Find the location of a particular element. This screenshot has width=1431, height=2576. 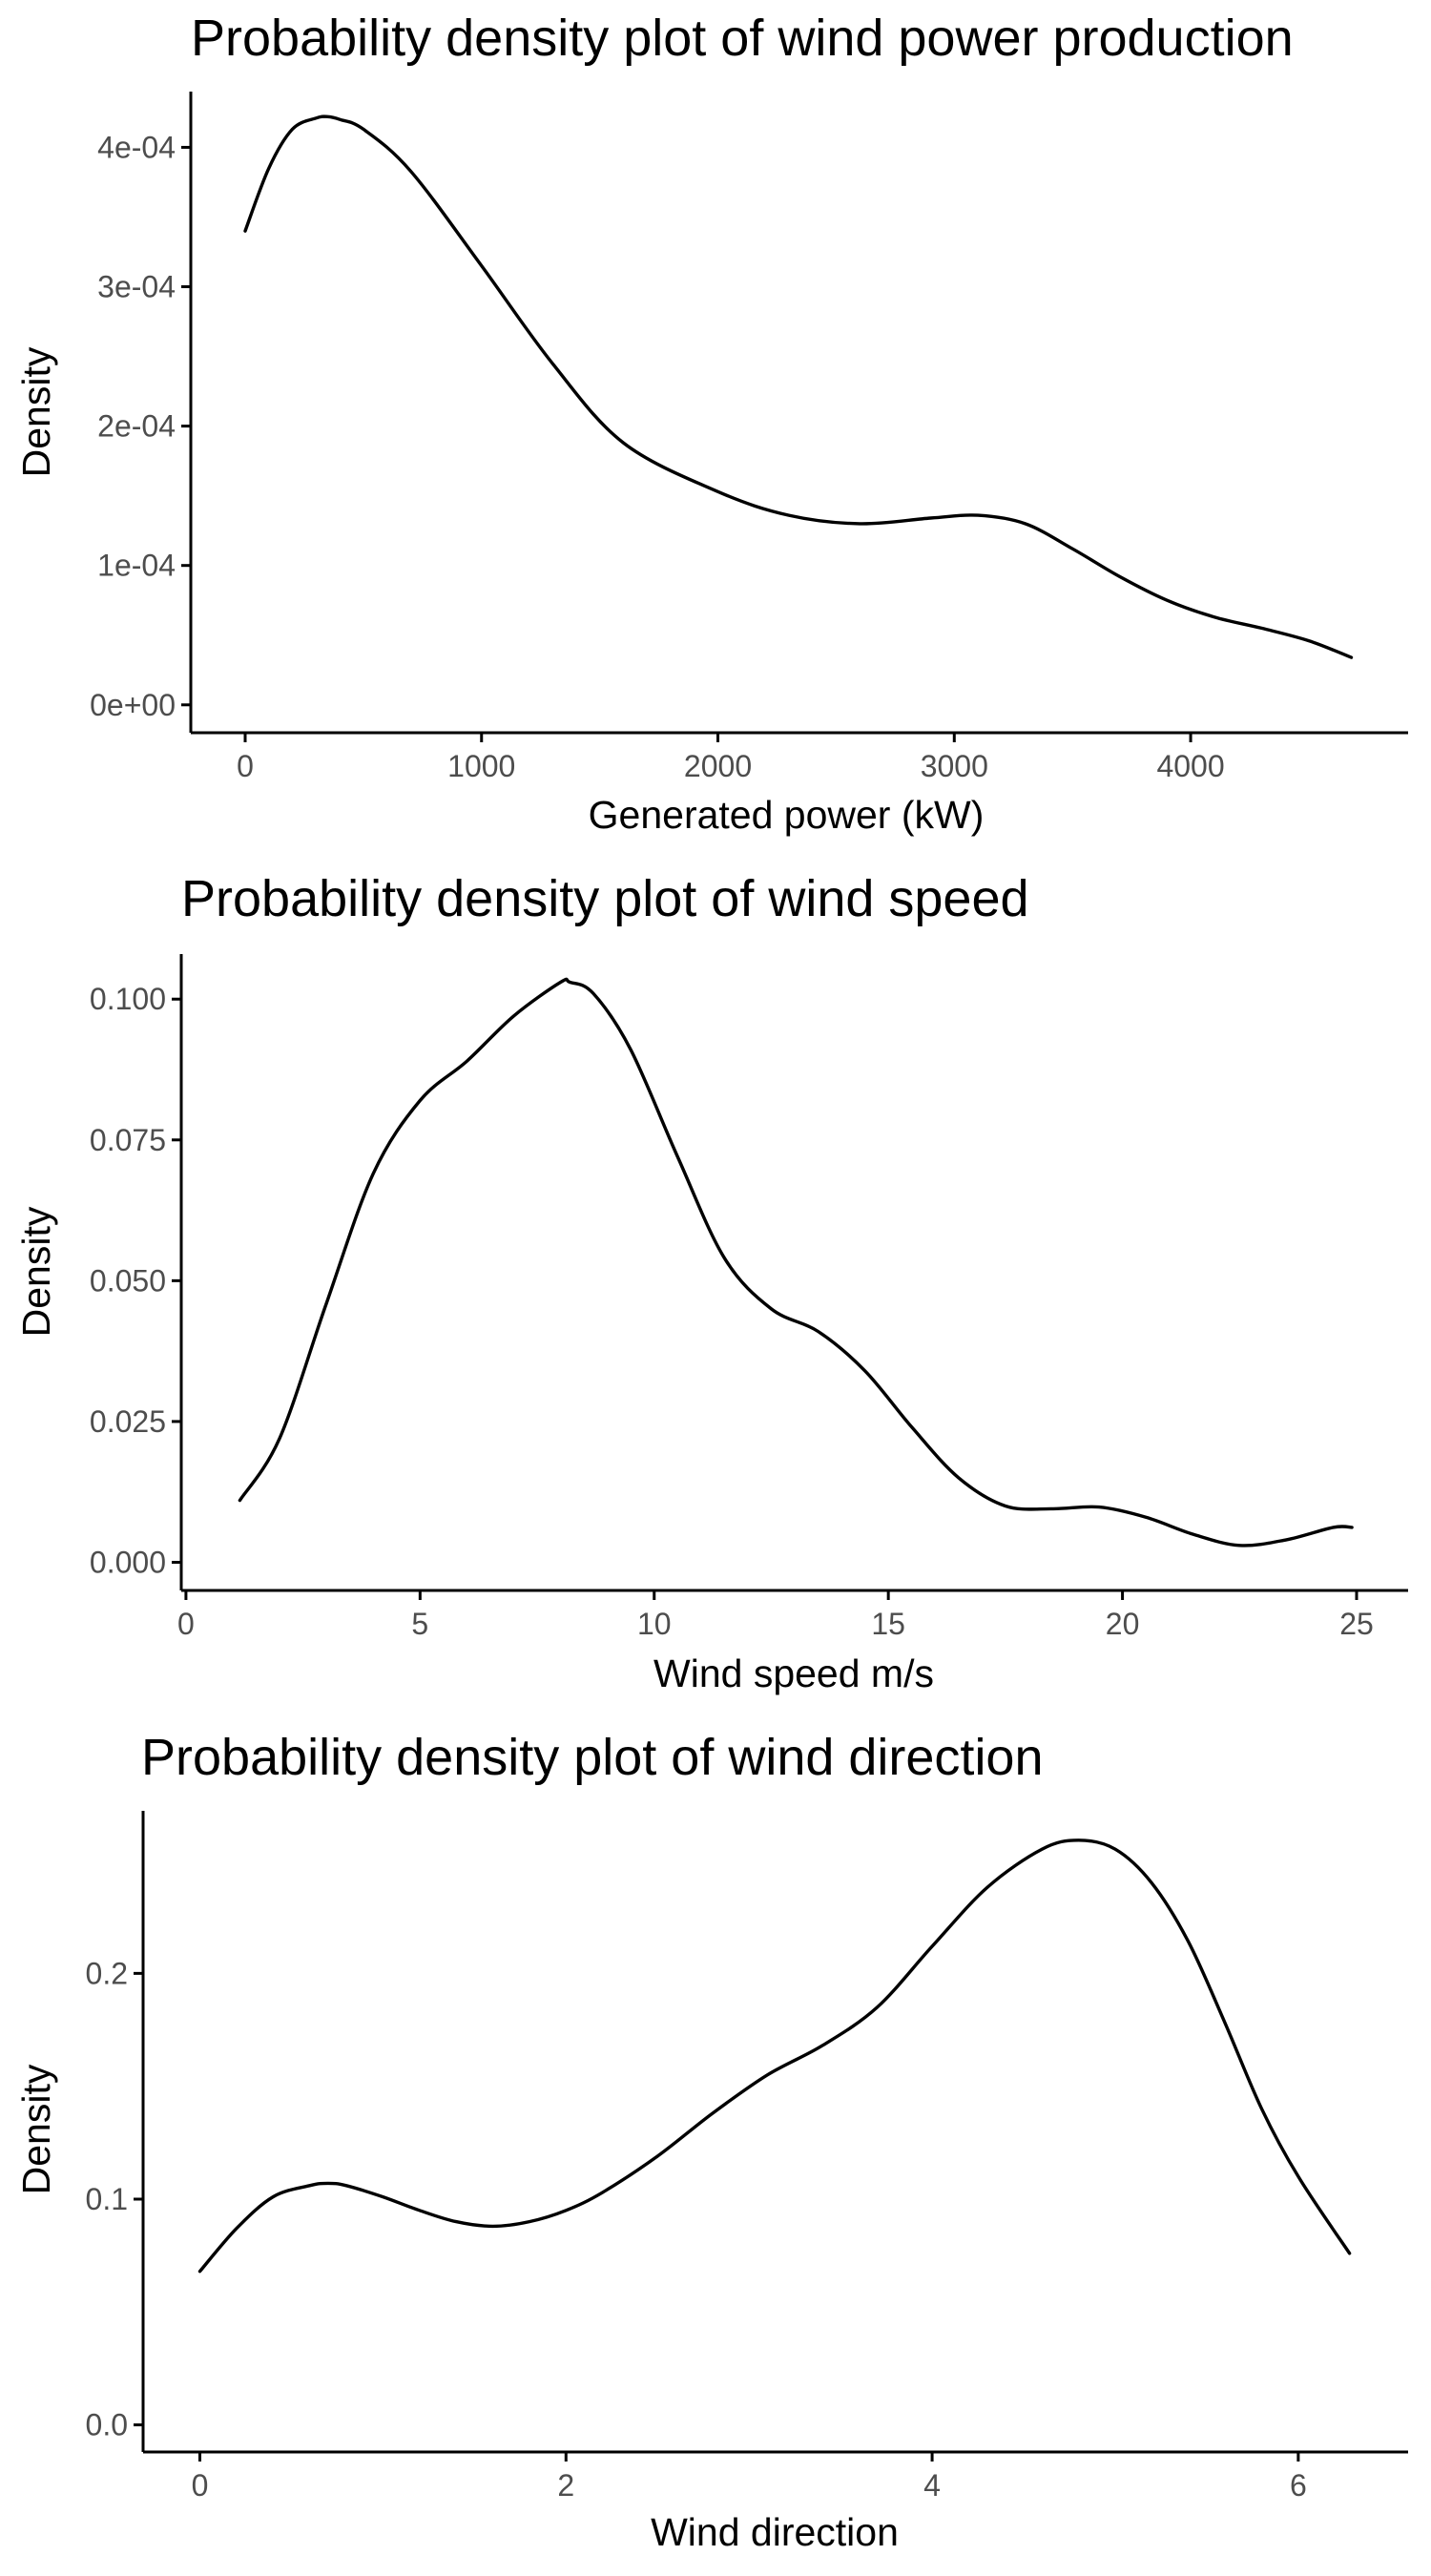

y-tick-label: 0.000 is located at coordinates (128, 1562).